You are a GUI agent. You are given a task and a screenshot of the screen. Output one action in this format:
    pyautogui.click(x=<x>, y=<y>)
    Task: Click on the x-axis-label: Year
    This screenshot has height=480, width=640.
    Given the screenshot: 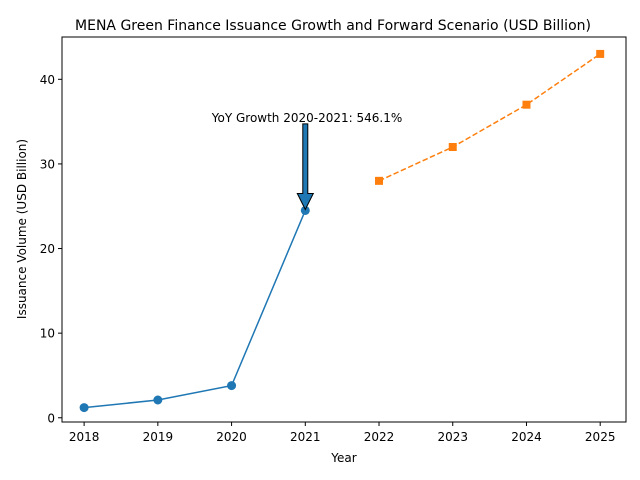 What is the action you would take?
    pyautogui.click(x=343, y=458)
    